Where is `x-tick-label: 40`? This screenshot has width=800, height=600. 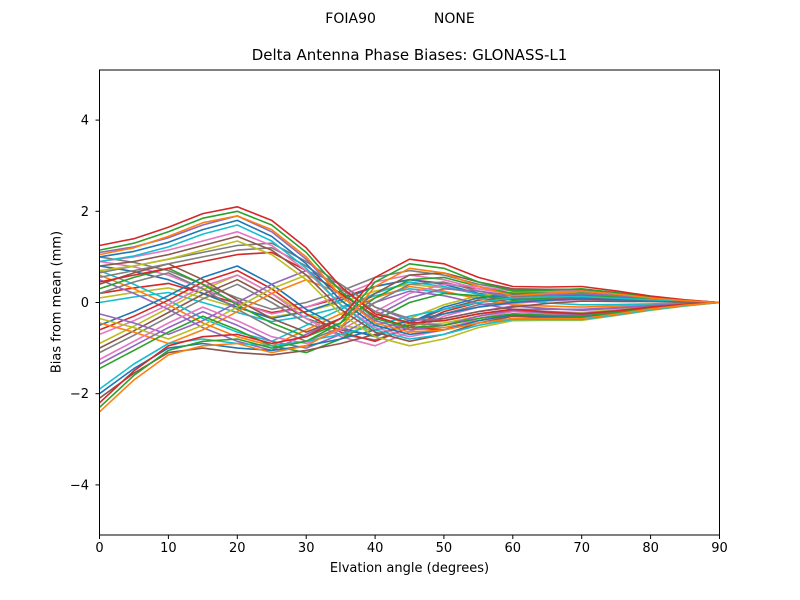 x-tick-label: 40 is located at coordinates (375, 548).